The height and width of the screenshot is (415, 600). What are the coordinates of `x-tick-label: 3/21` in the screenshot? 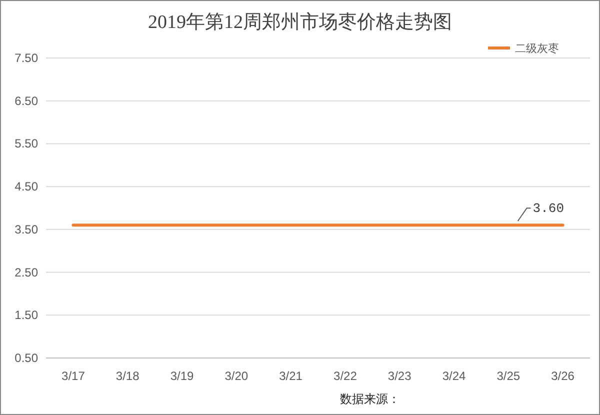 It's located at (291, 376).